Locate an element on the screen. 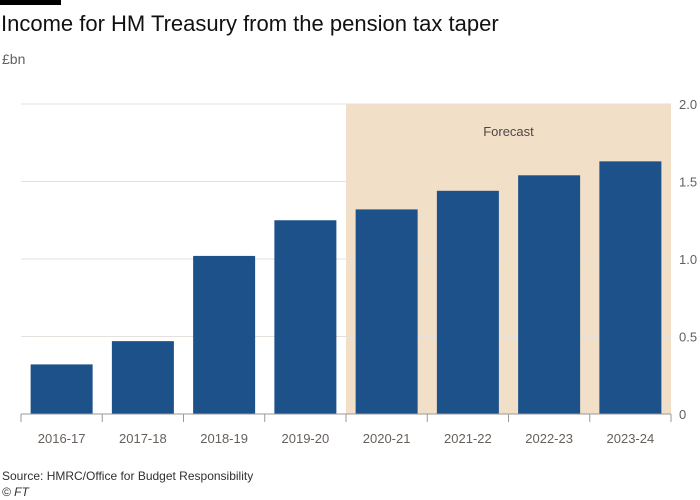 This screenshot has width=700, height=500. x-tick-label: 2017-18 is located at coordinates (143, 438).